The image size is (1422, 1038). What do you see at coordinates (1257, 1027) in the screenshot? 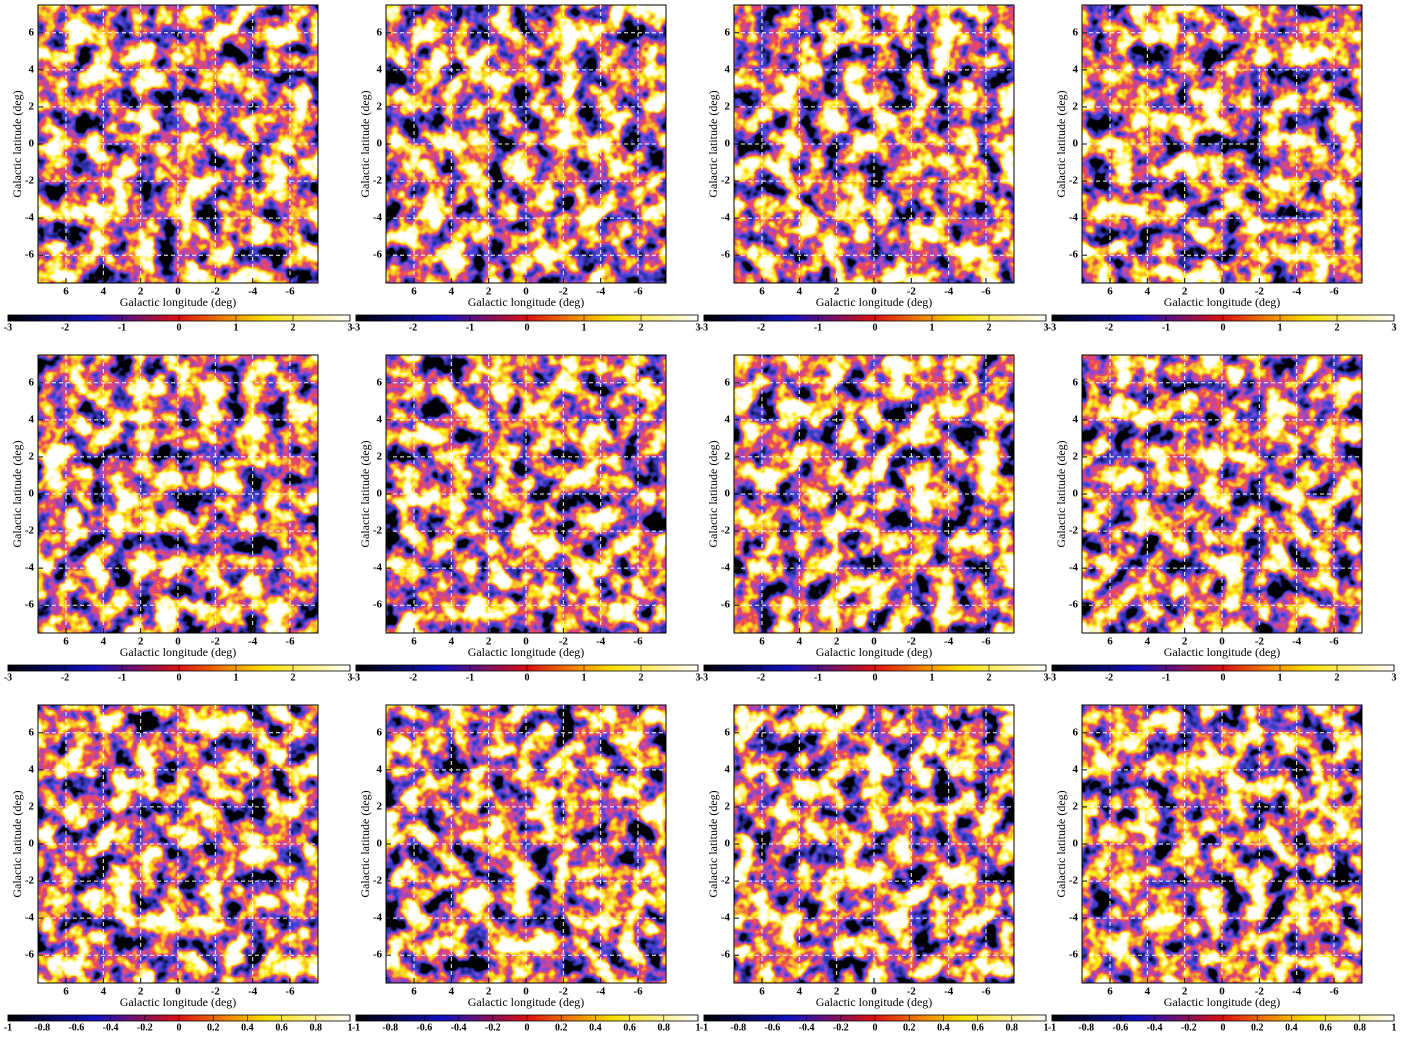
I see `colorbar-tick-label: 0.2` at bounding box center [1257, 1027].